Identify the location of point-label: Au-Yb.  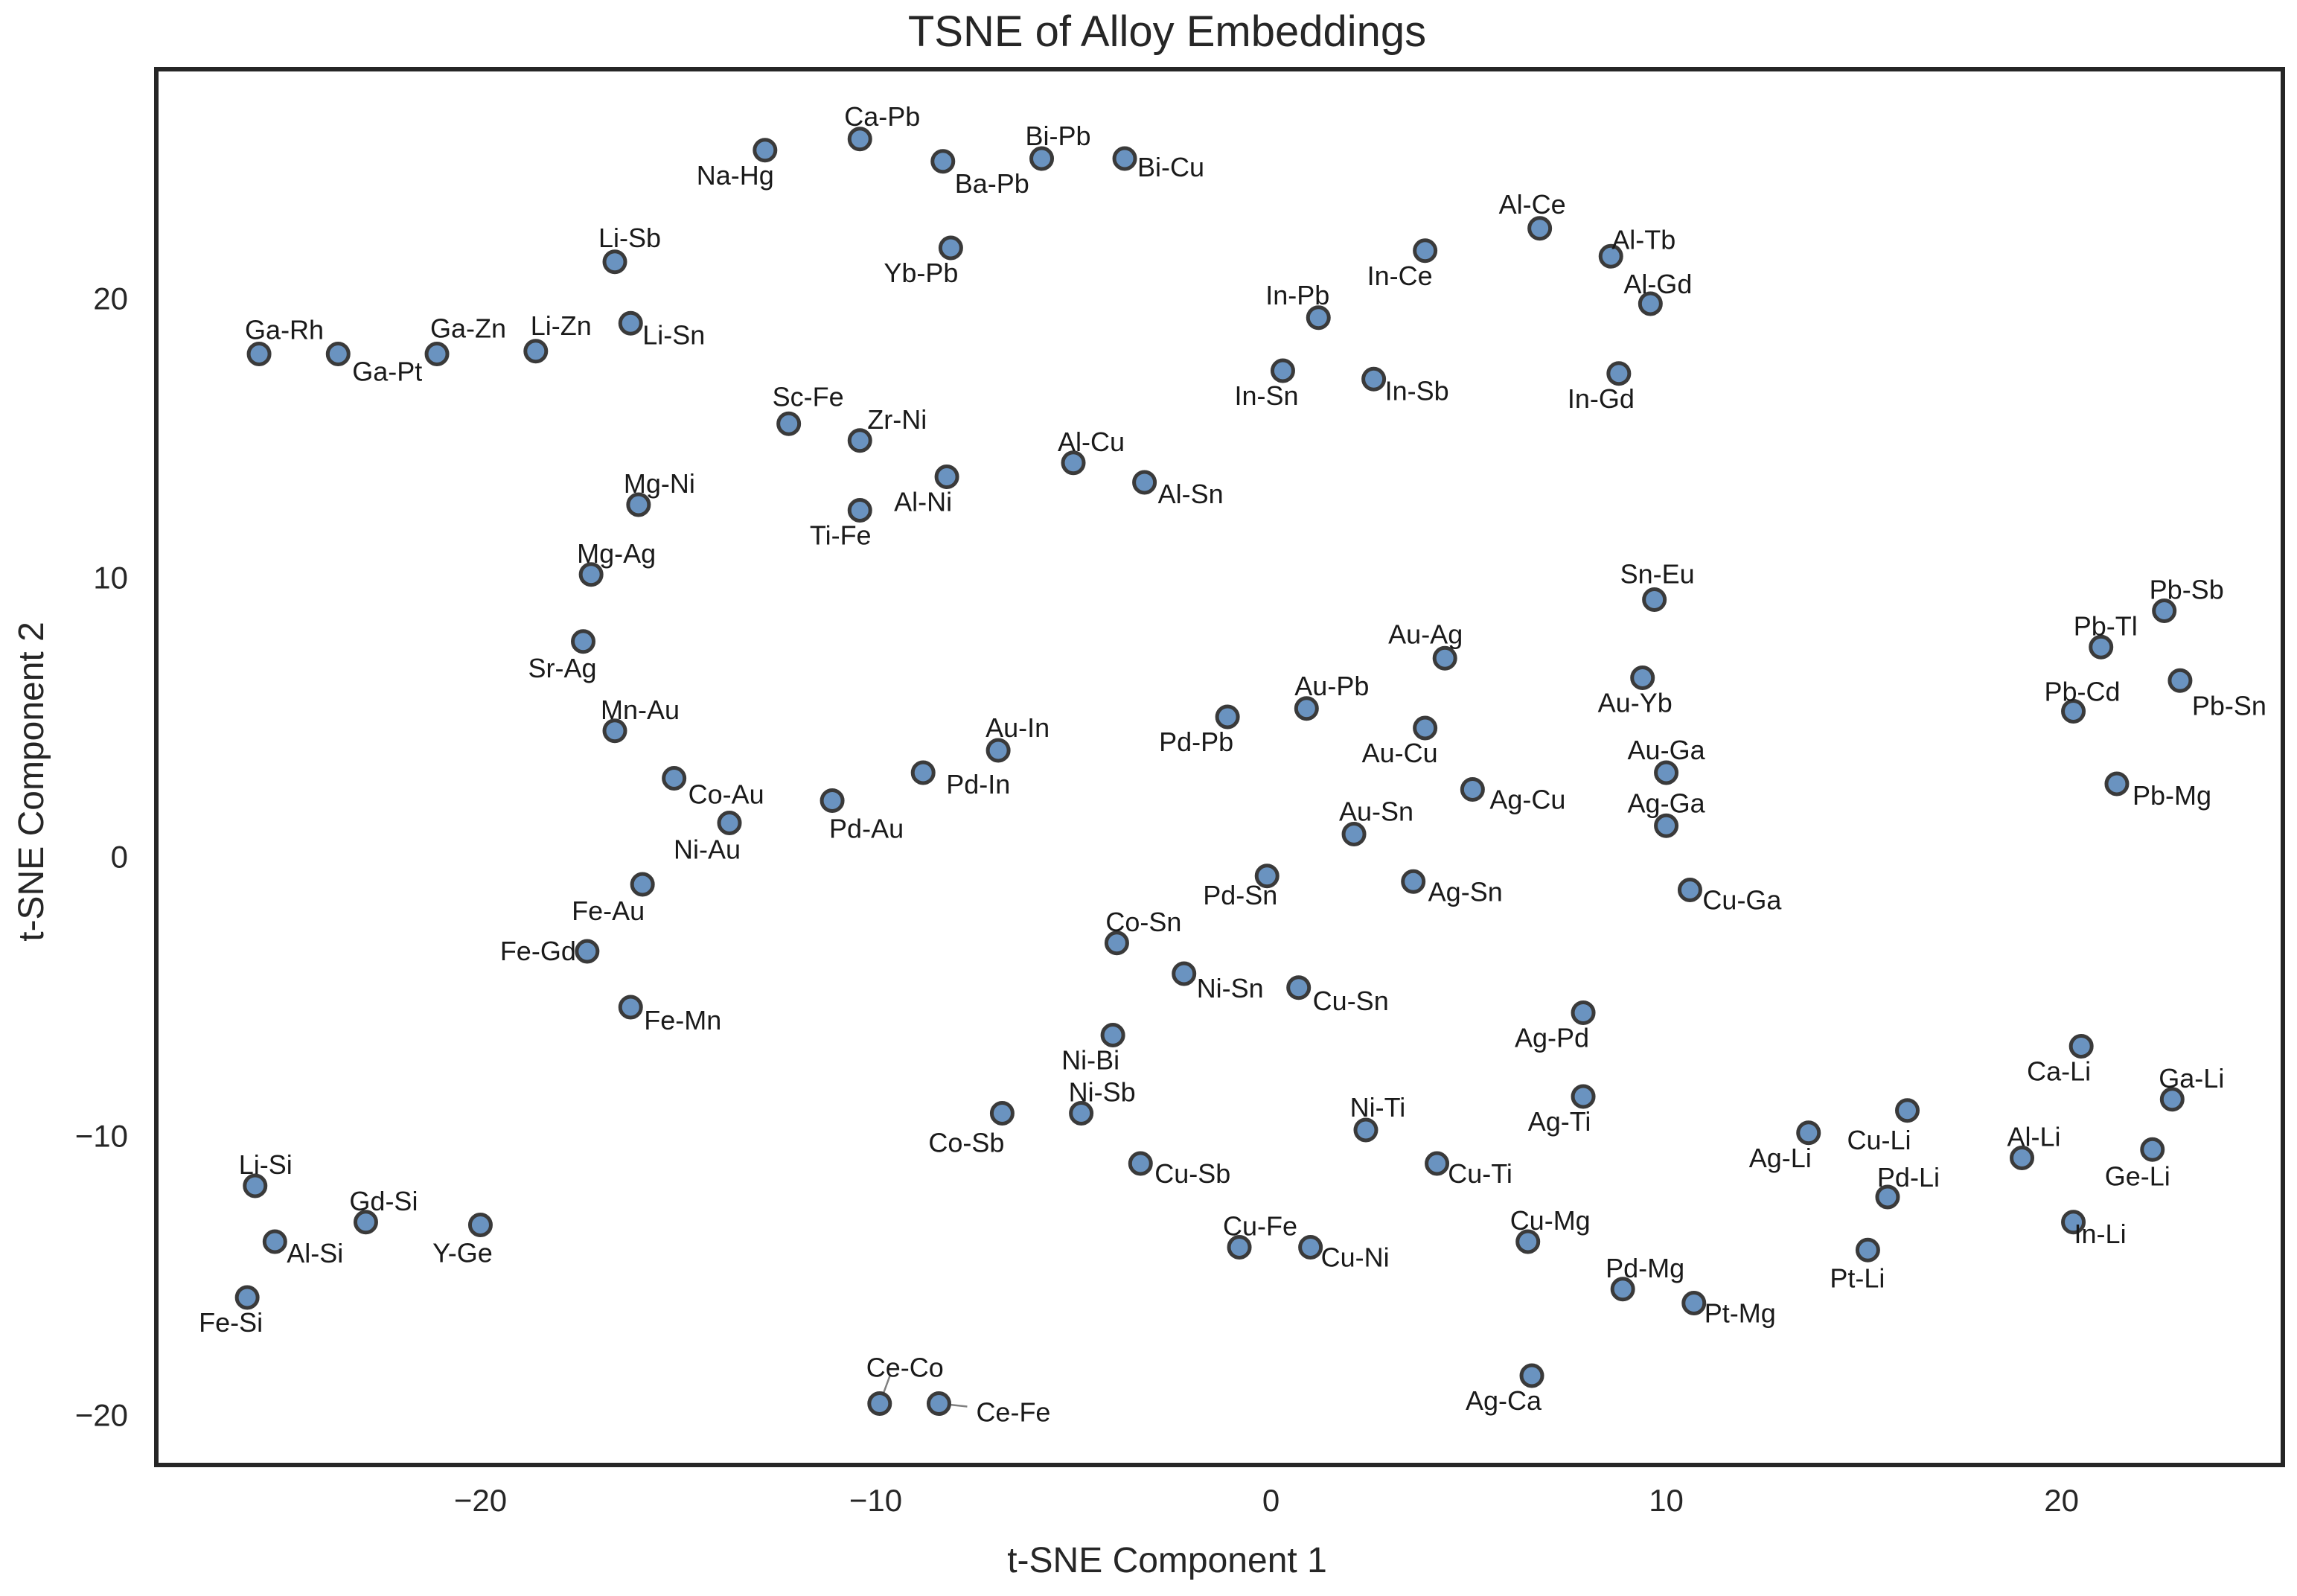
(1636, 703).